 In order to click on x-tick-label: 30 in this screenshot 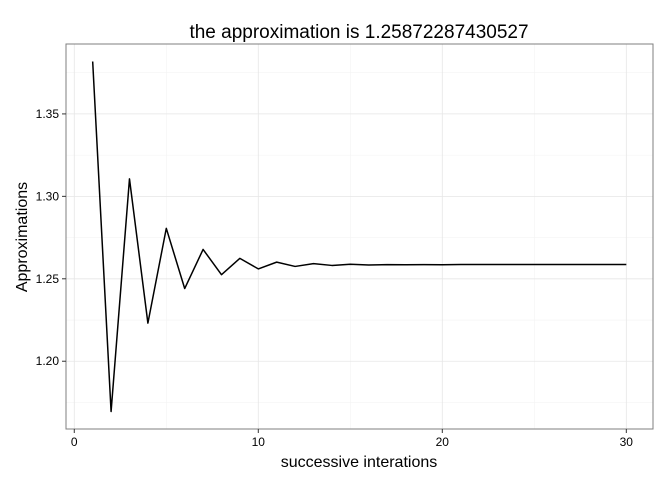, I will do `click(627, 442)`.